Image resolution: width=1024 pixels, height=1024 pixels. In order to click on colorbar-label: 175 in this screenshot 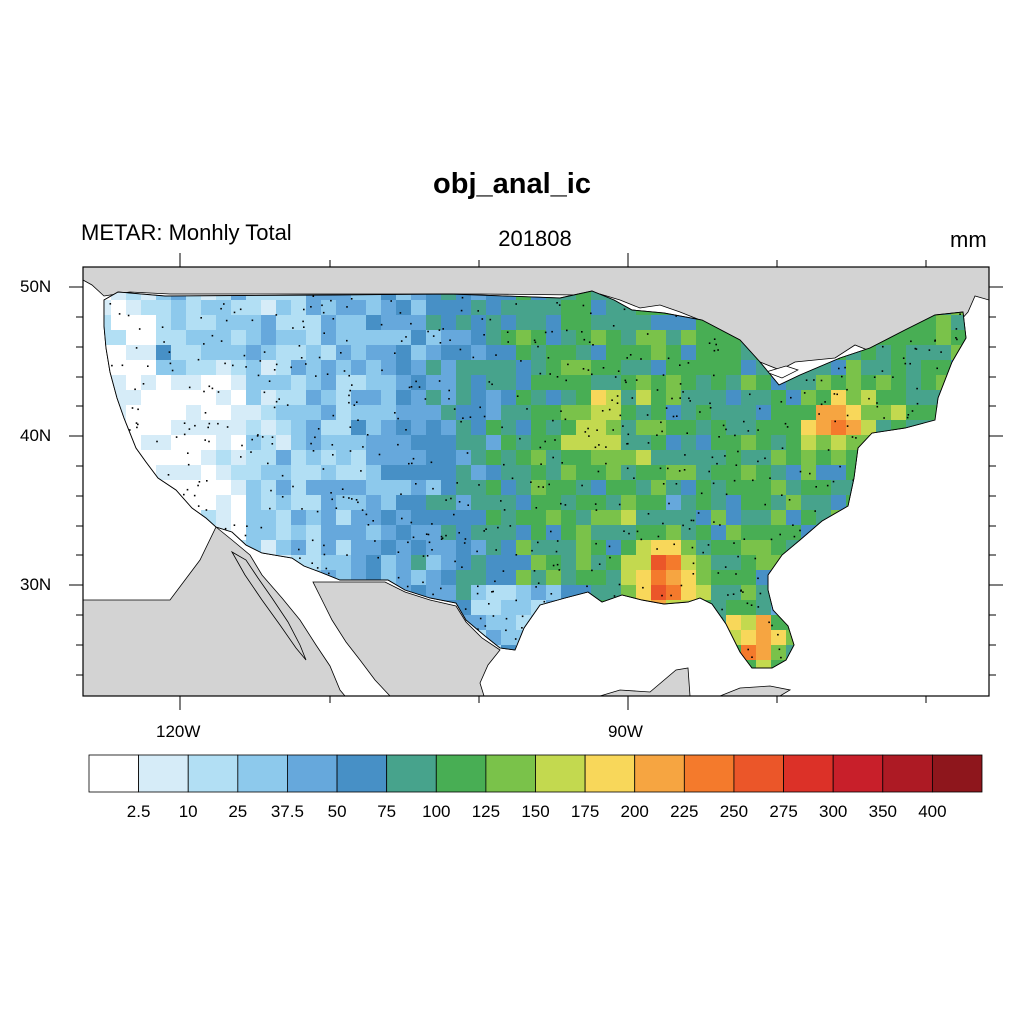, I will do `click(585, 811)`.